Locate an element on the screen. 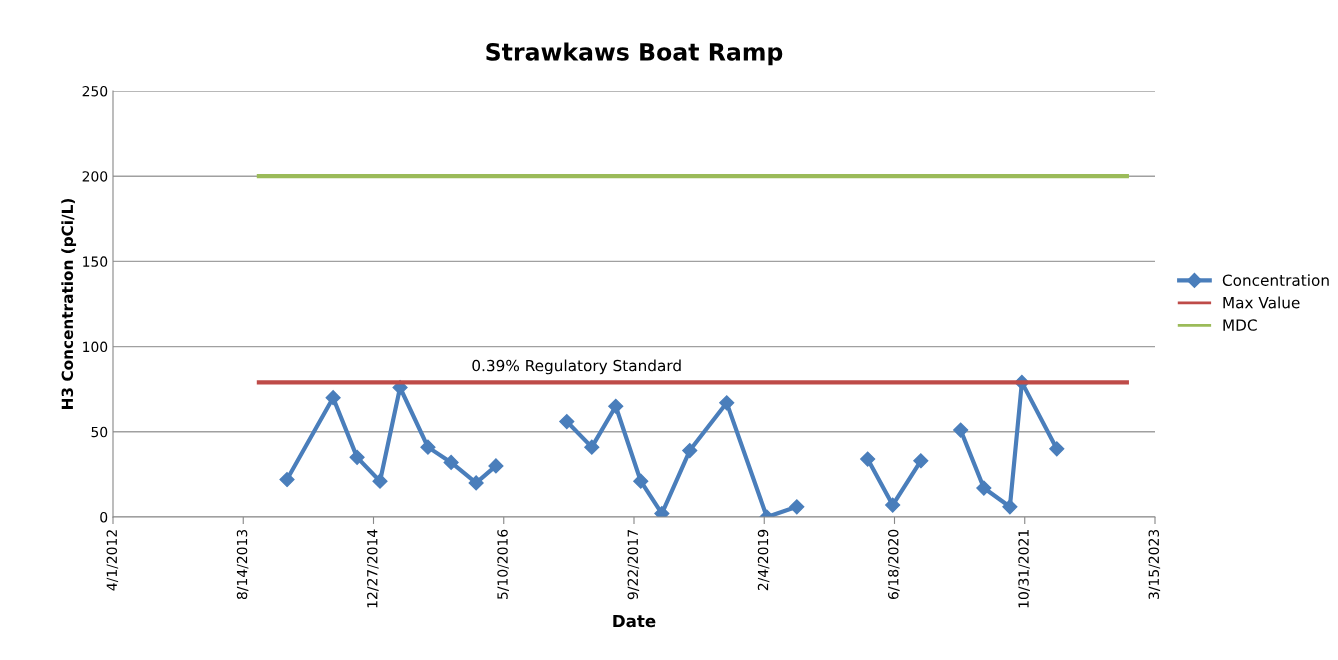 This screenshot has height=660, width=1338. y-tick-label: 200 is located at coordinates (95, 176).